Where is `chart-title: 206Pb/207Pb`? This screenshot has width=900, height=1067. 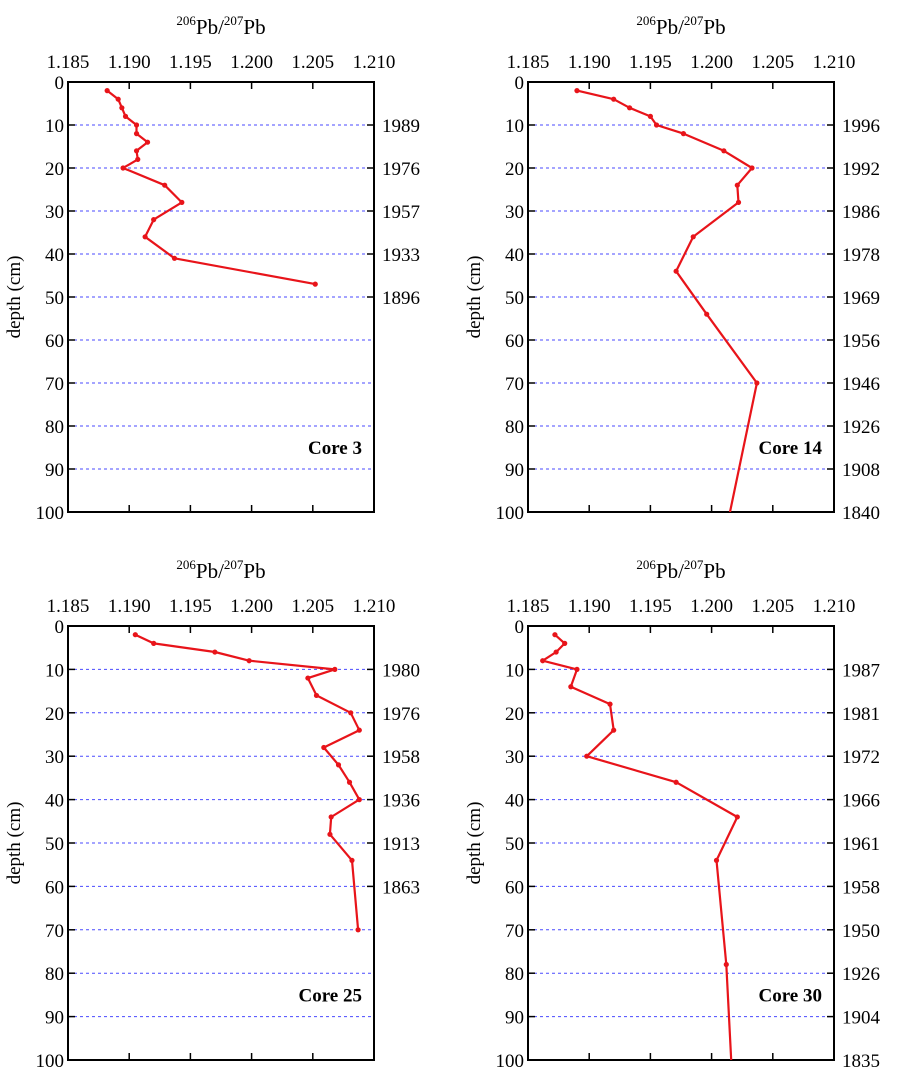
chart-title: 206Pb/207Pb is located at coordinates (220, 570).